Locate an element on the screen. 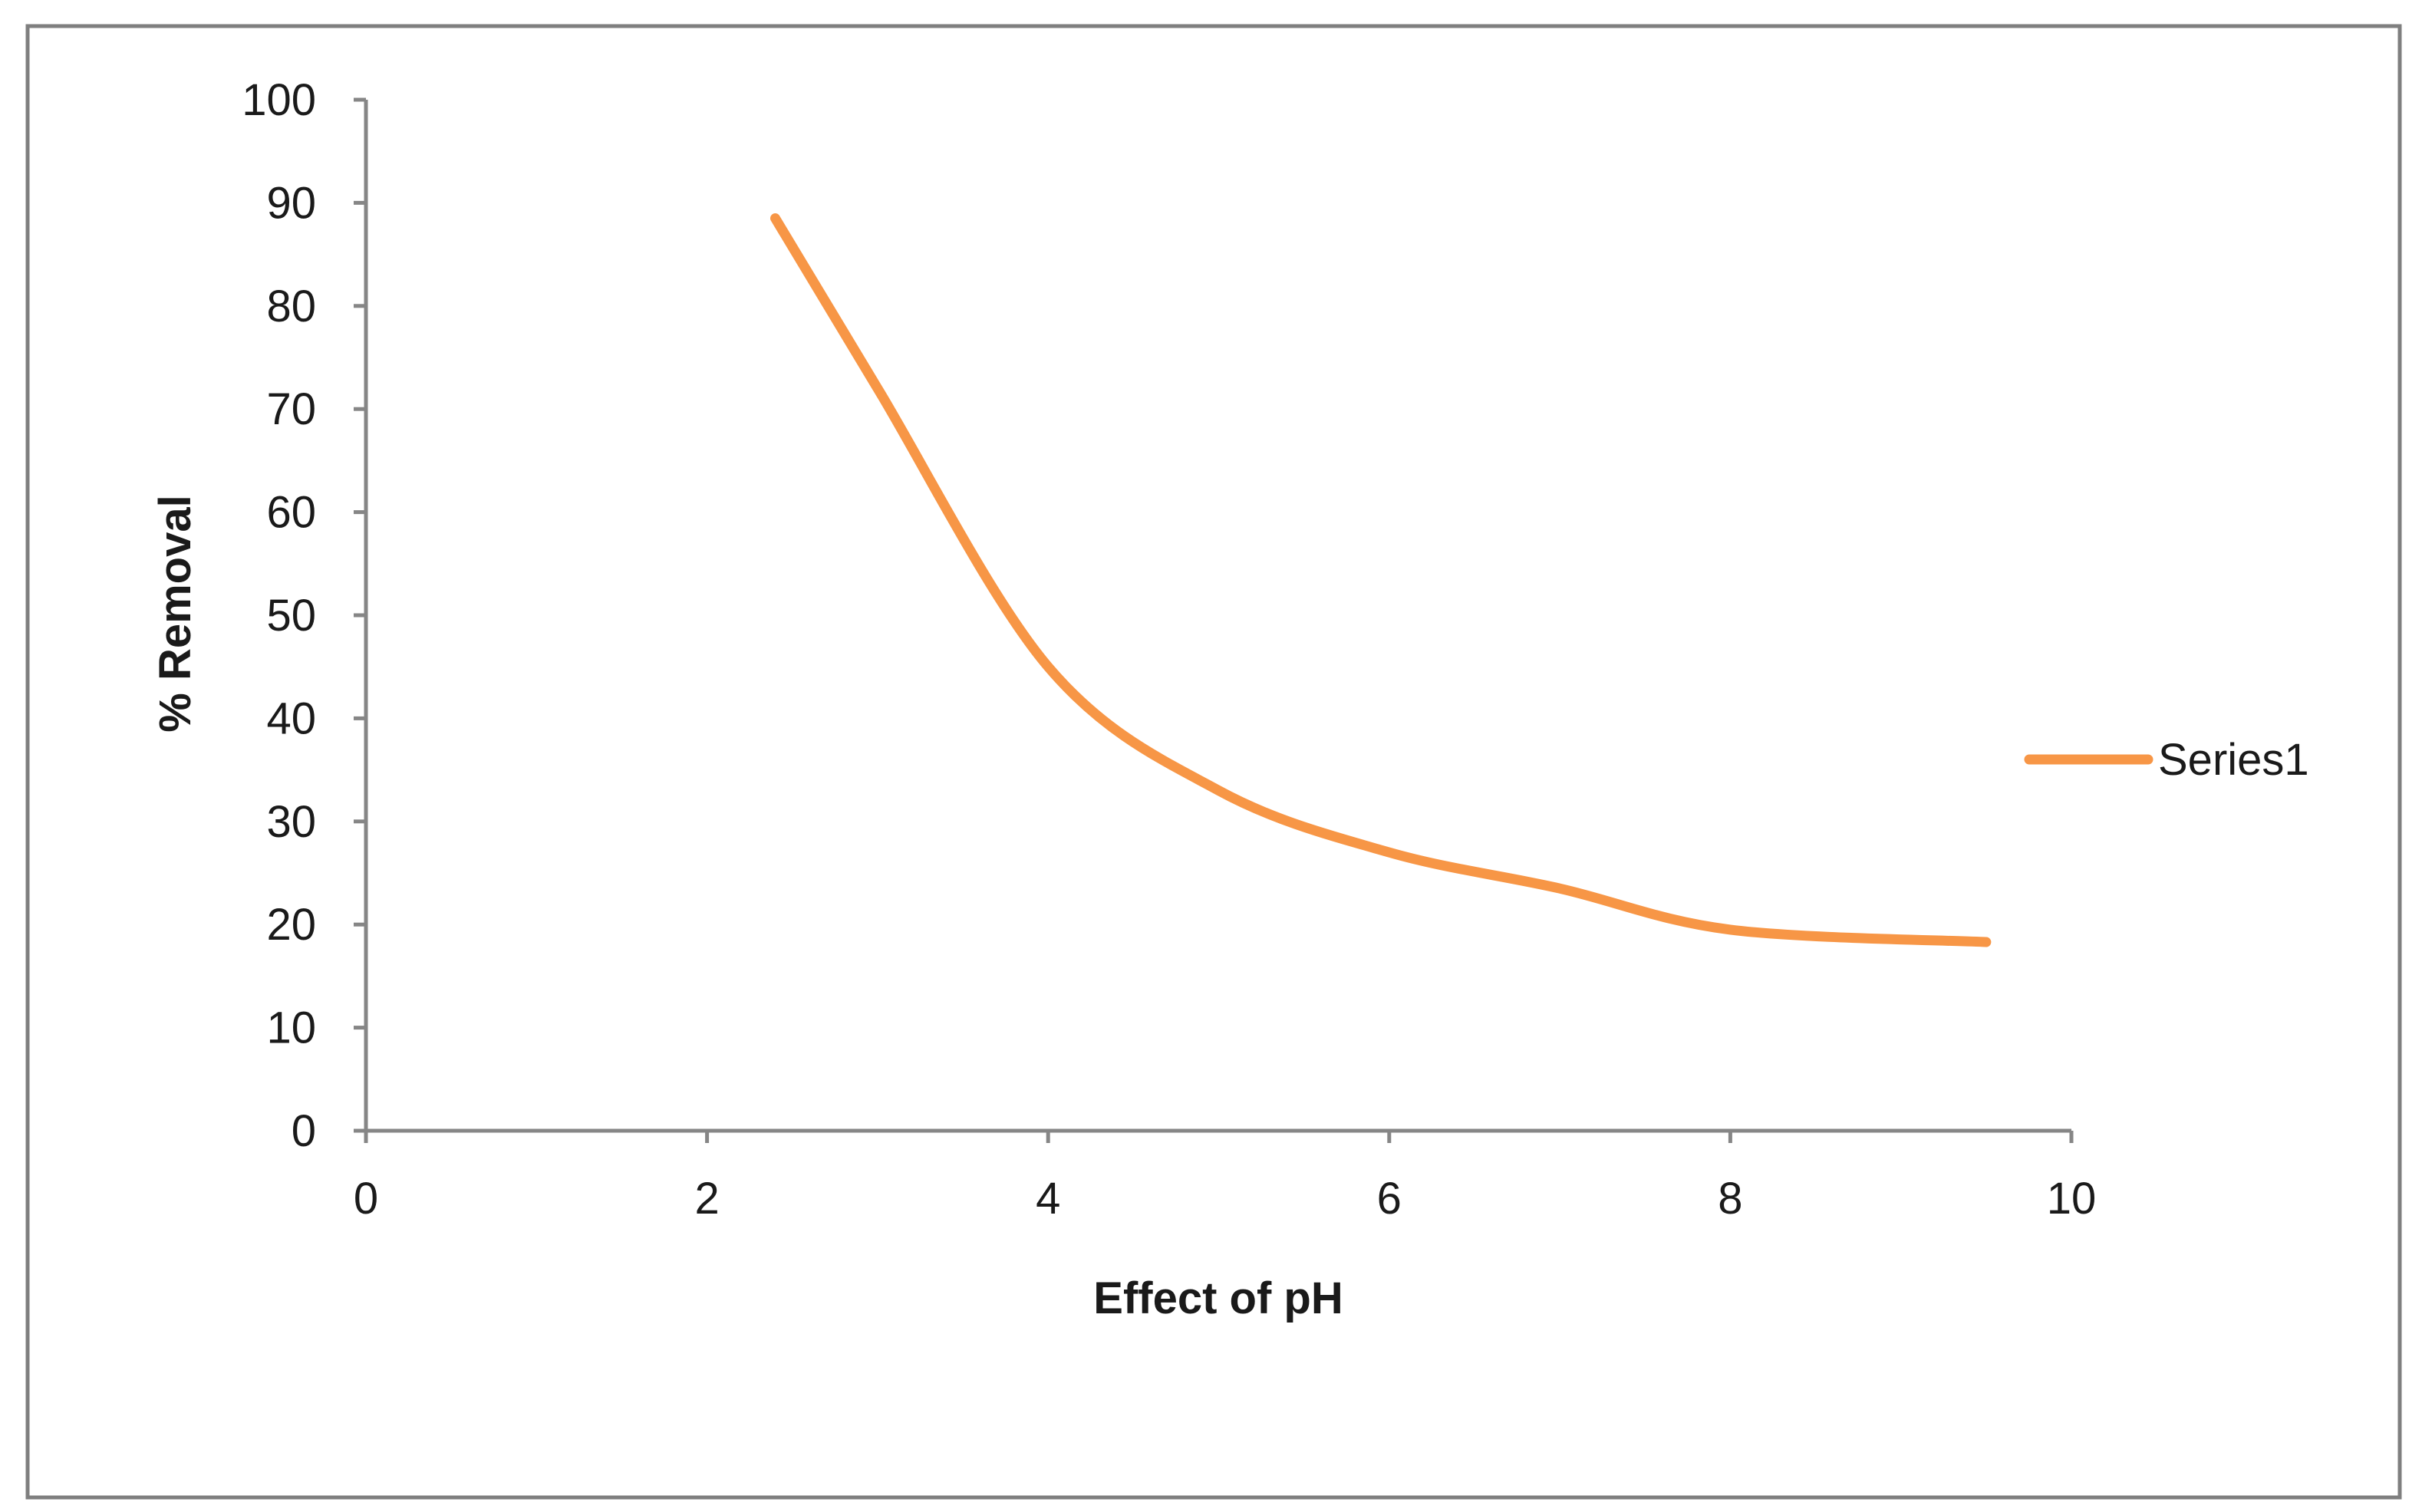 The width and height of the screenshot is (2422, 1512). y-tick-label: 90 is located at coordinates (291, 203).